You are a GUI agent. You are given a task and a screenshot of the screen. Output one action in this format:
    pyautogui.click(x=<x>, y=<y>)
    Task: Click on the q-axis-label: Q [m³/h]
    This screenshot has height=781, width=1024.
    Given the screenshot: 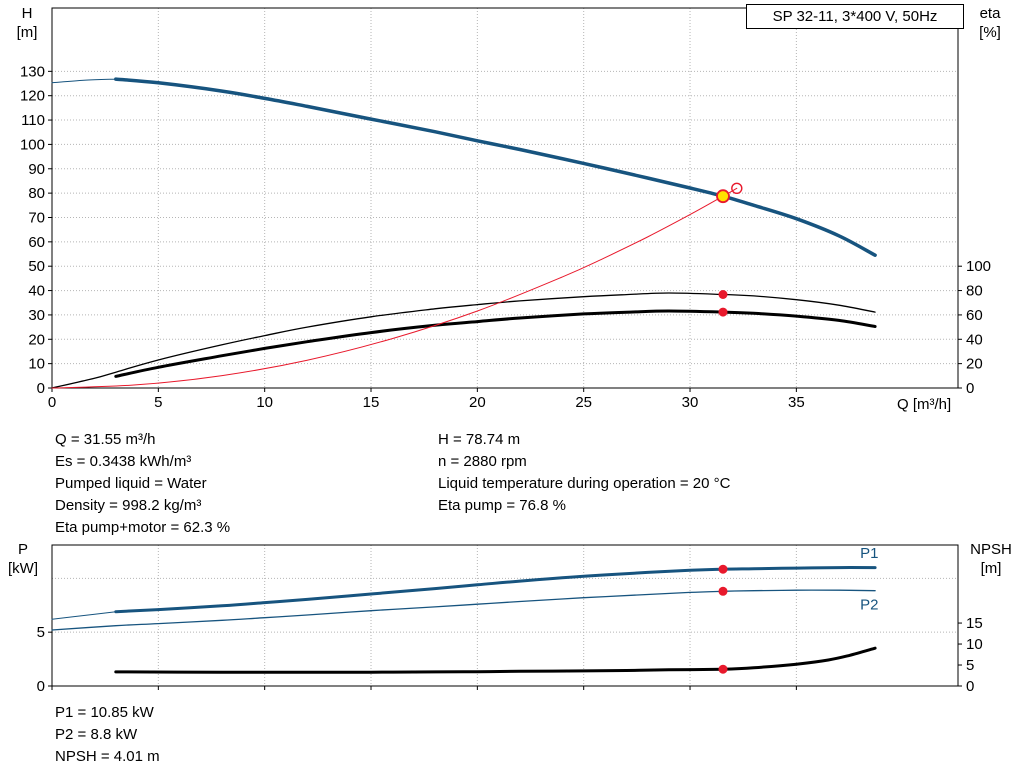 What is the action you would take?
    pyautogui.click(x=924, y=404)
    